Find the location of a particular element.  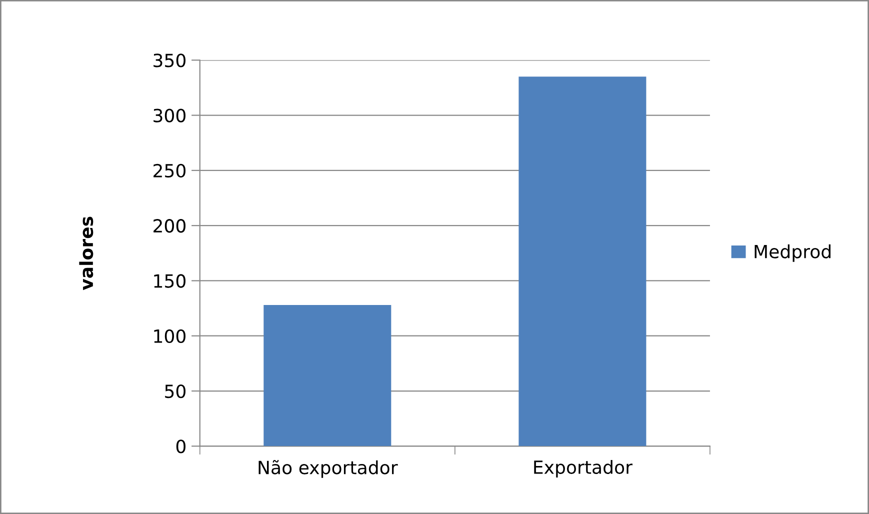

y-tick-label: 300 is located at coordinates (170, 115).